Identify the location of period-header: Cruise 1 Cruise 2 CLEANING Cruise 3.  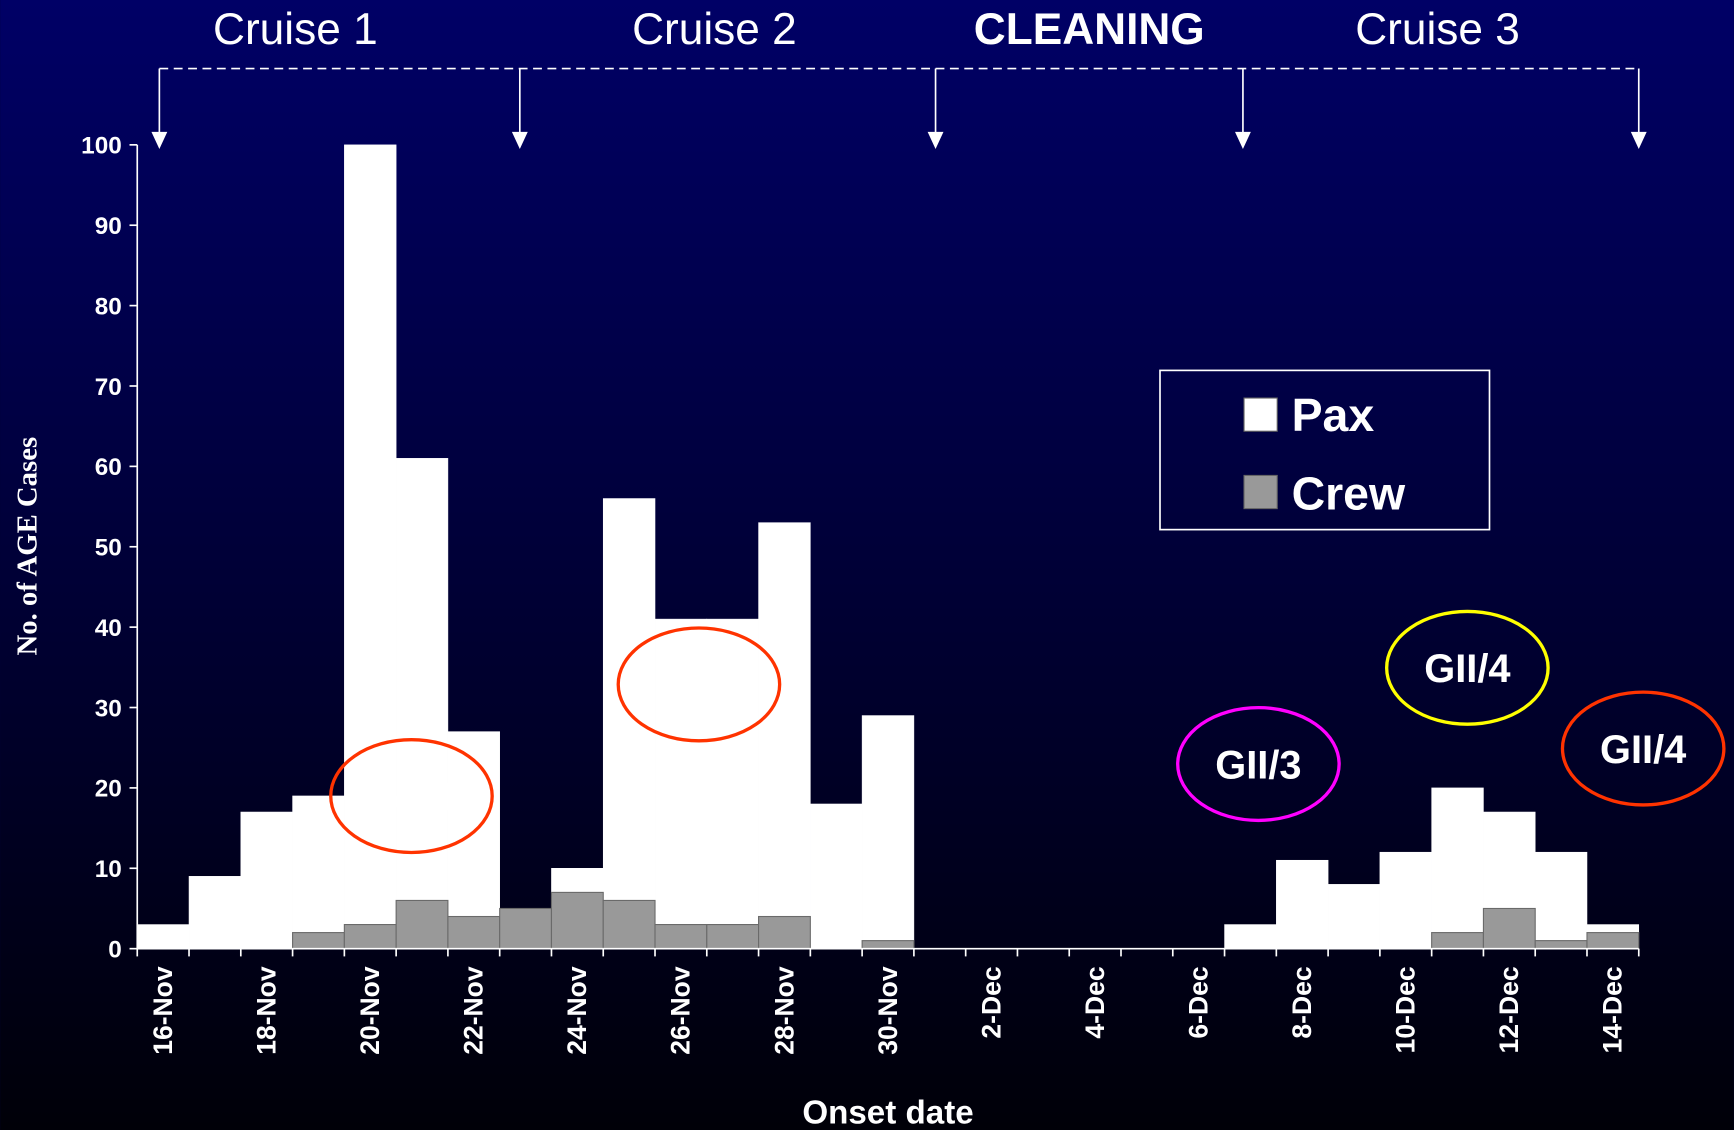
(899, 77).